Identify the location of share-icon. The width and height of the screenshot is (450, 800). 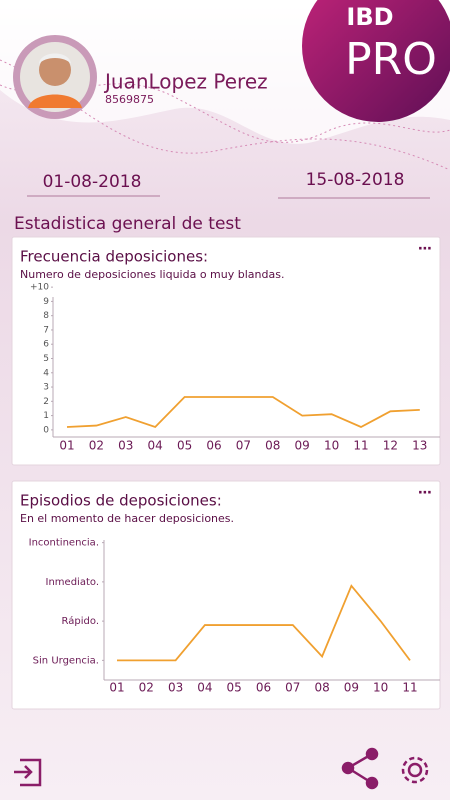
(360, 768).